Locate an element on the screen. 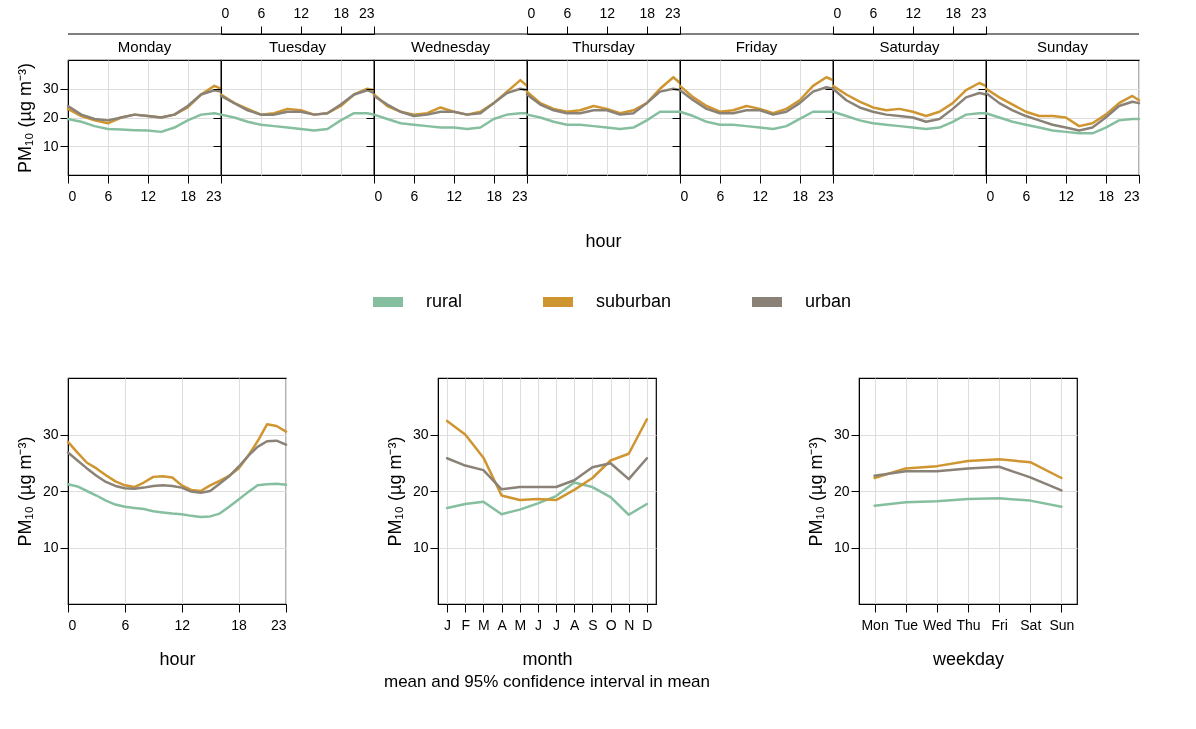 This screenshot has height=729, width=1196. x-tick-label: S is located at coordinates (593, 624).